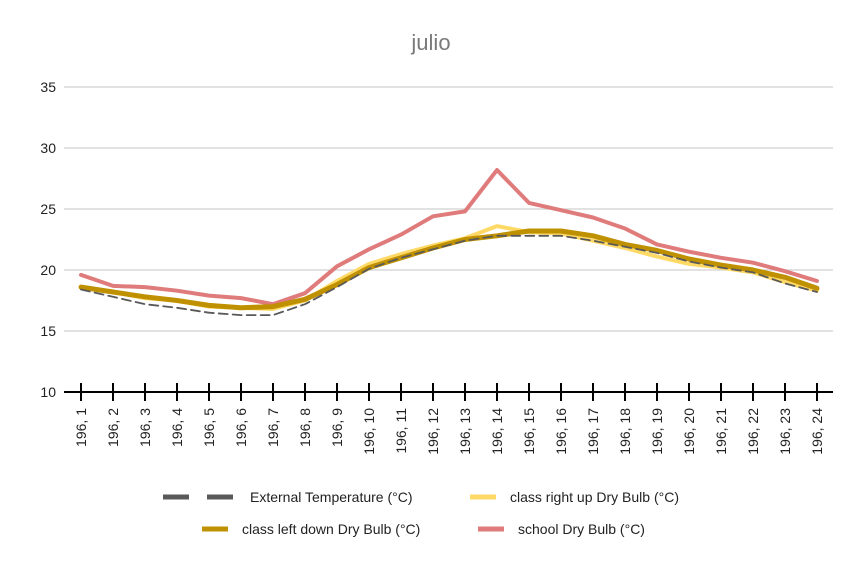 This screenshot has width=862, height=570. Describe the element at coordinates (465, 431) in the screenshot. I see `x-tick-label: 196, 13` at that location.